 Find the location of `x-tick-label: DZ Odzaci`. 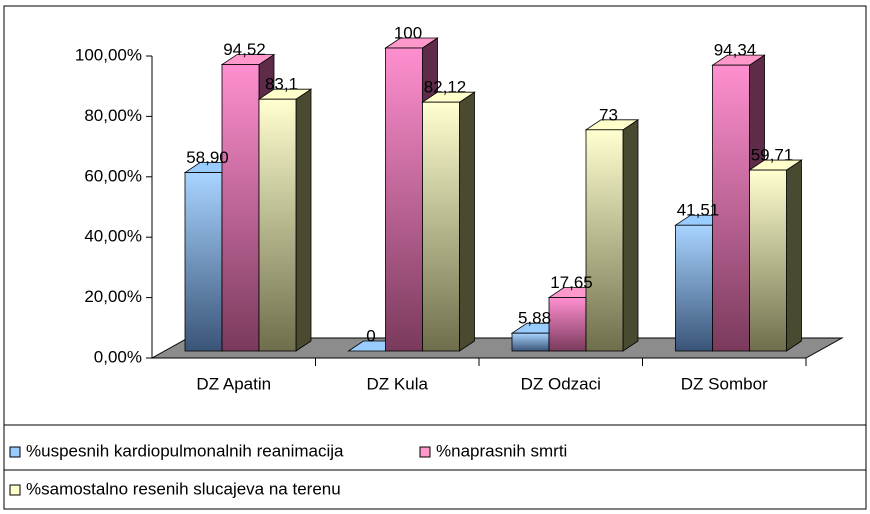

x-tick-label: DZ Odzaci is located at coordinates (561, 383).